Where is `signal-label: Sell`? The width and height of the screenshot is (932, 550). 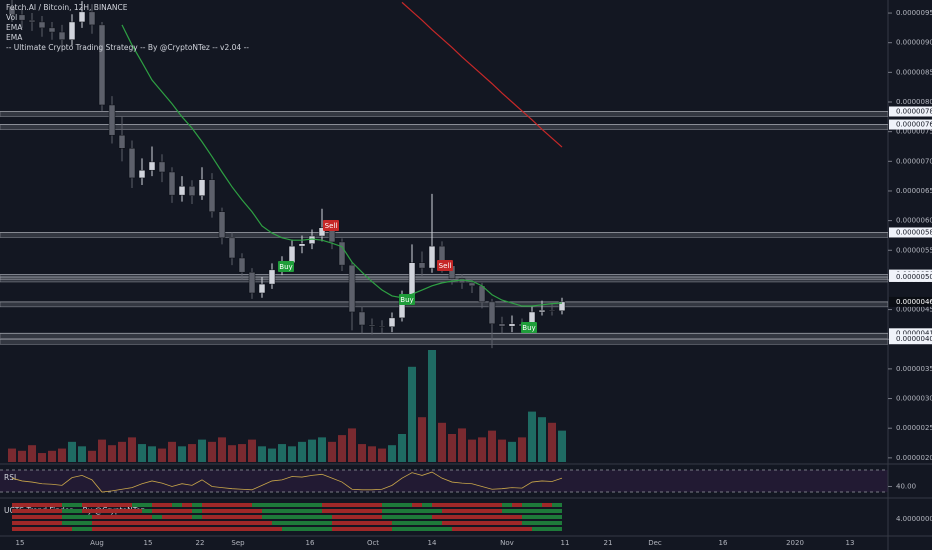
signal-label: Sell is located at coordinates (445, 266).